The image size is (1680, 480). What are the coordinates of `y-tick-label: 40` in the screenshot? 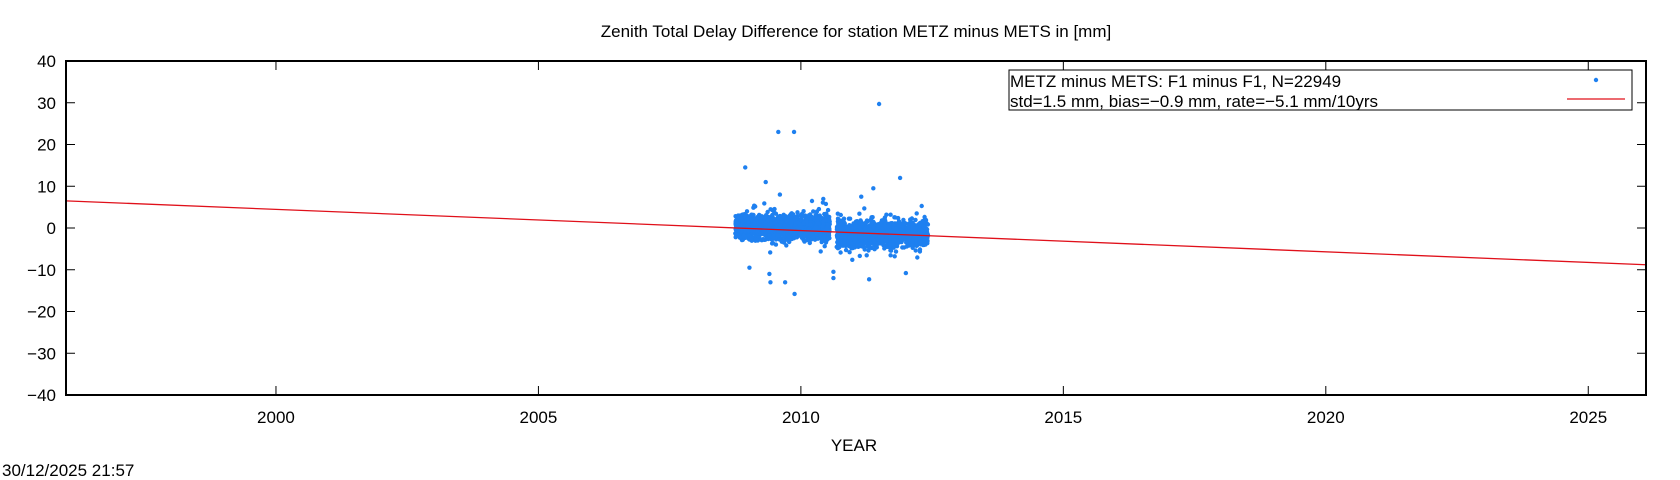 It's located at (46, 61).